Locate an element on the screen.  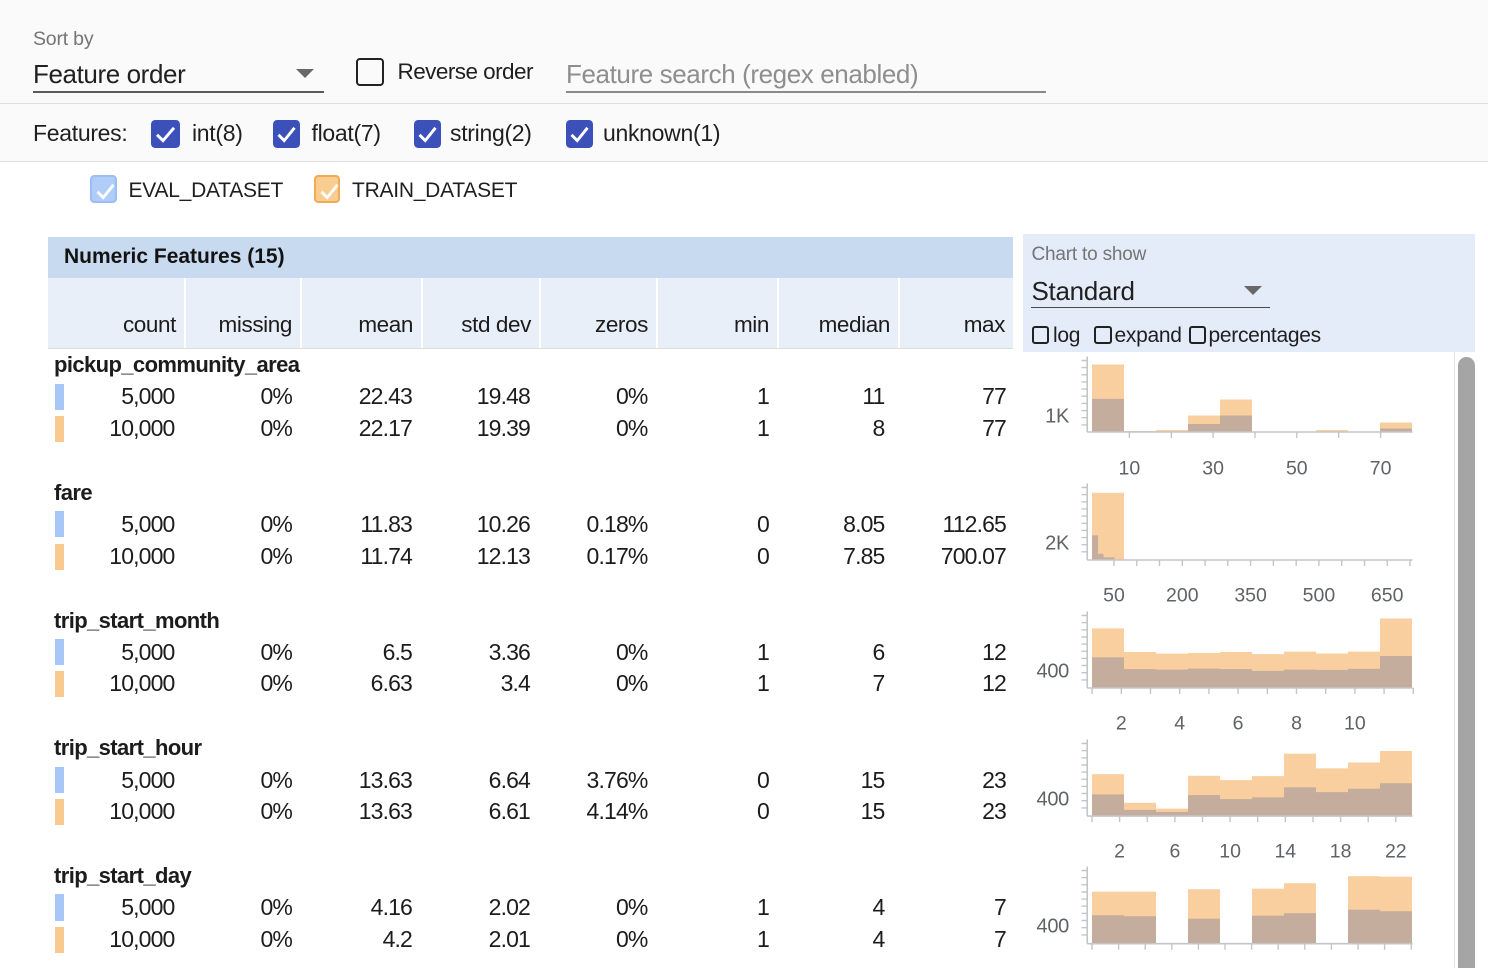
svg-text: 8 is located at coordinates (1296, 723).